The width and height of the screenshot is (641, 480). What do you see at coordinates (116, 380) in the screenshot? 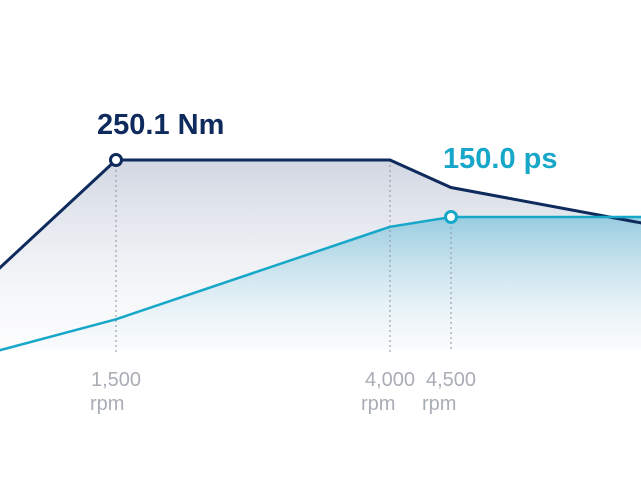
I see `x-tick-label-0: 1,500` at bounding box center [116, 380].